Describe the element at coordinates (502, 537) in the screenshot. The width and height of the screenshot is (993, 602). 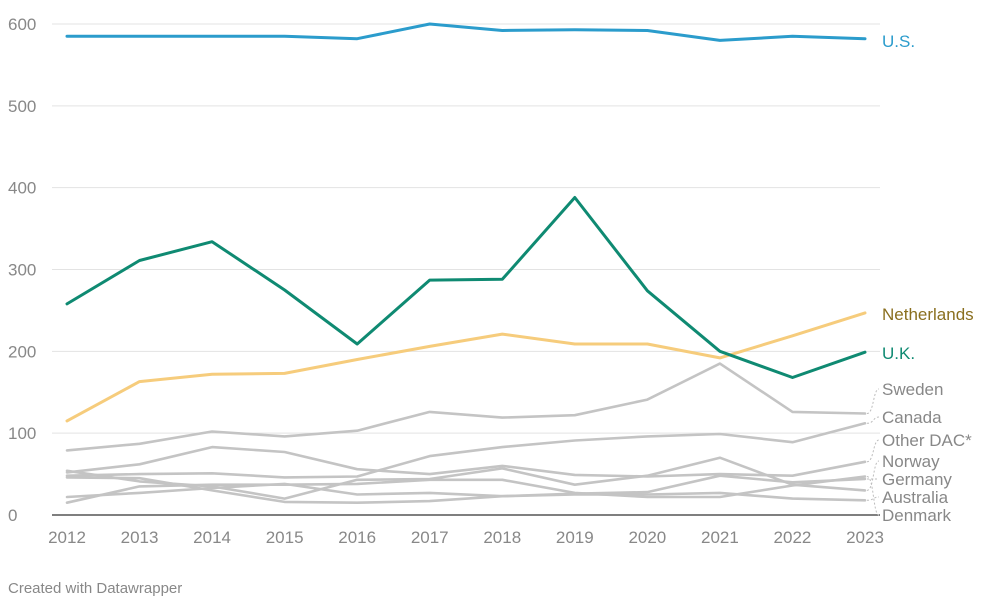
I see `x-tick-label: 2018` at that location.